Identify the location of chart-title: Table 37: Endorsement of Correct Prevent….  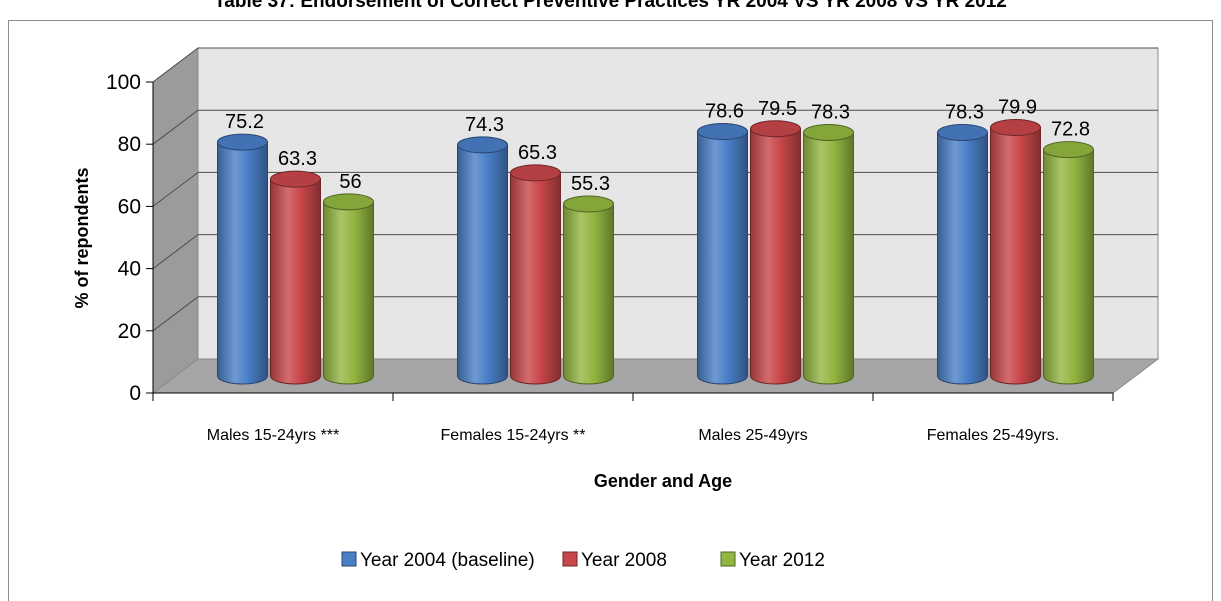
(610, 6).